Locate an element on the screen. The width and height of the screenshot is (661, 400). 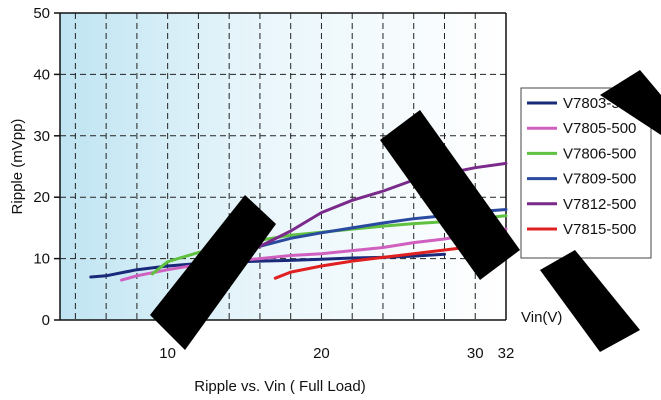
series-line is located at coordinates (314, 254).